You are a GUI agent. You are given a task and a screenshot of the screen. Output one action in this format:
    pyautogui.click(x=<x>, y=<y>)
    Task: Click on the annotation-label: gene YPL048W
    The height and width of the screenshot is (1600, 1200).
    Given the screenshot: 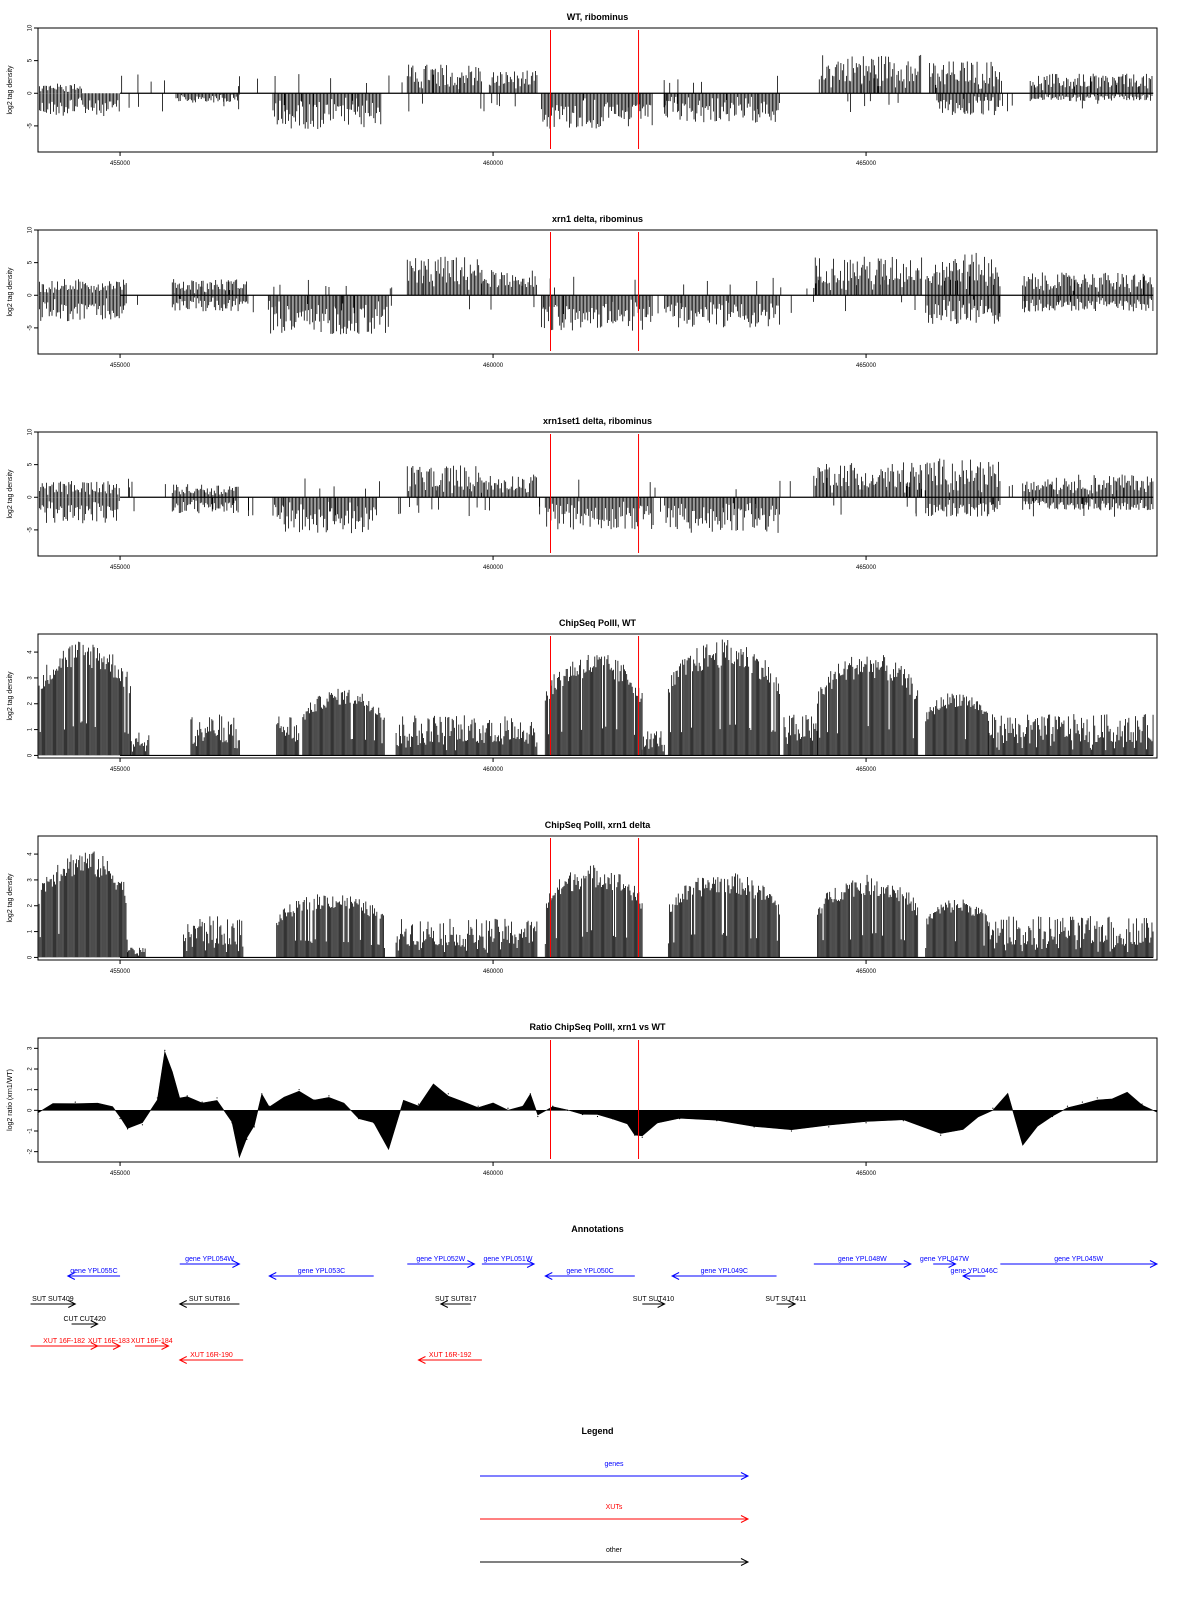 What is the action you would take?
    pyautogui.click(x=862, y=1259)
    